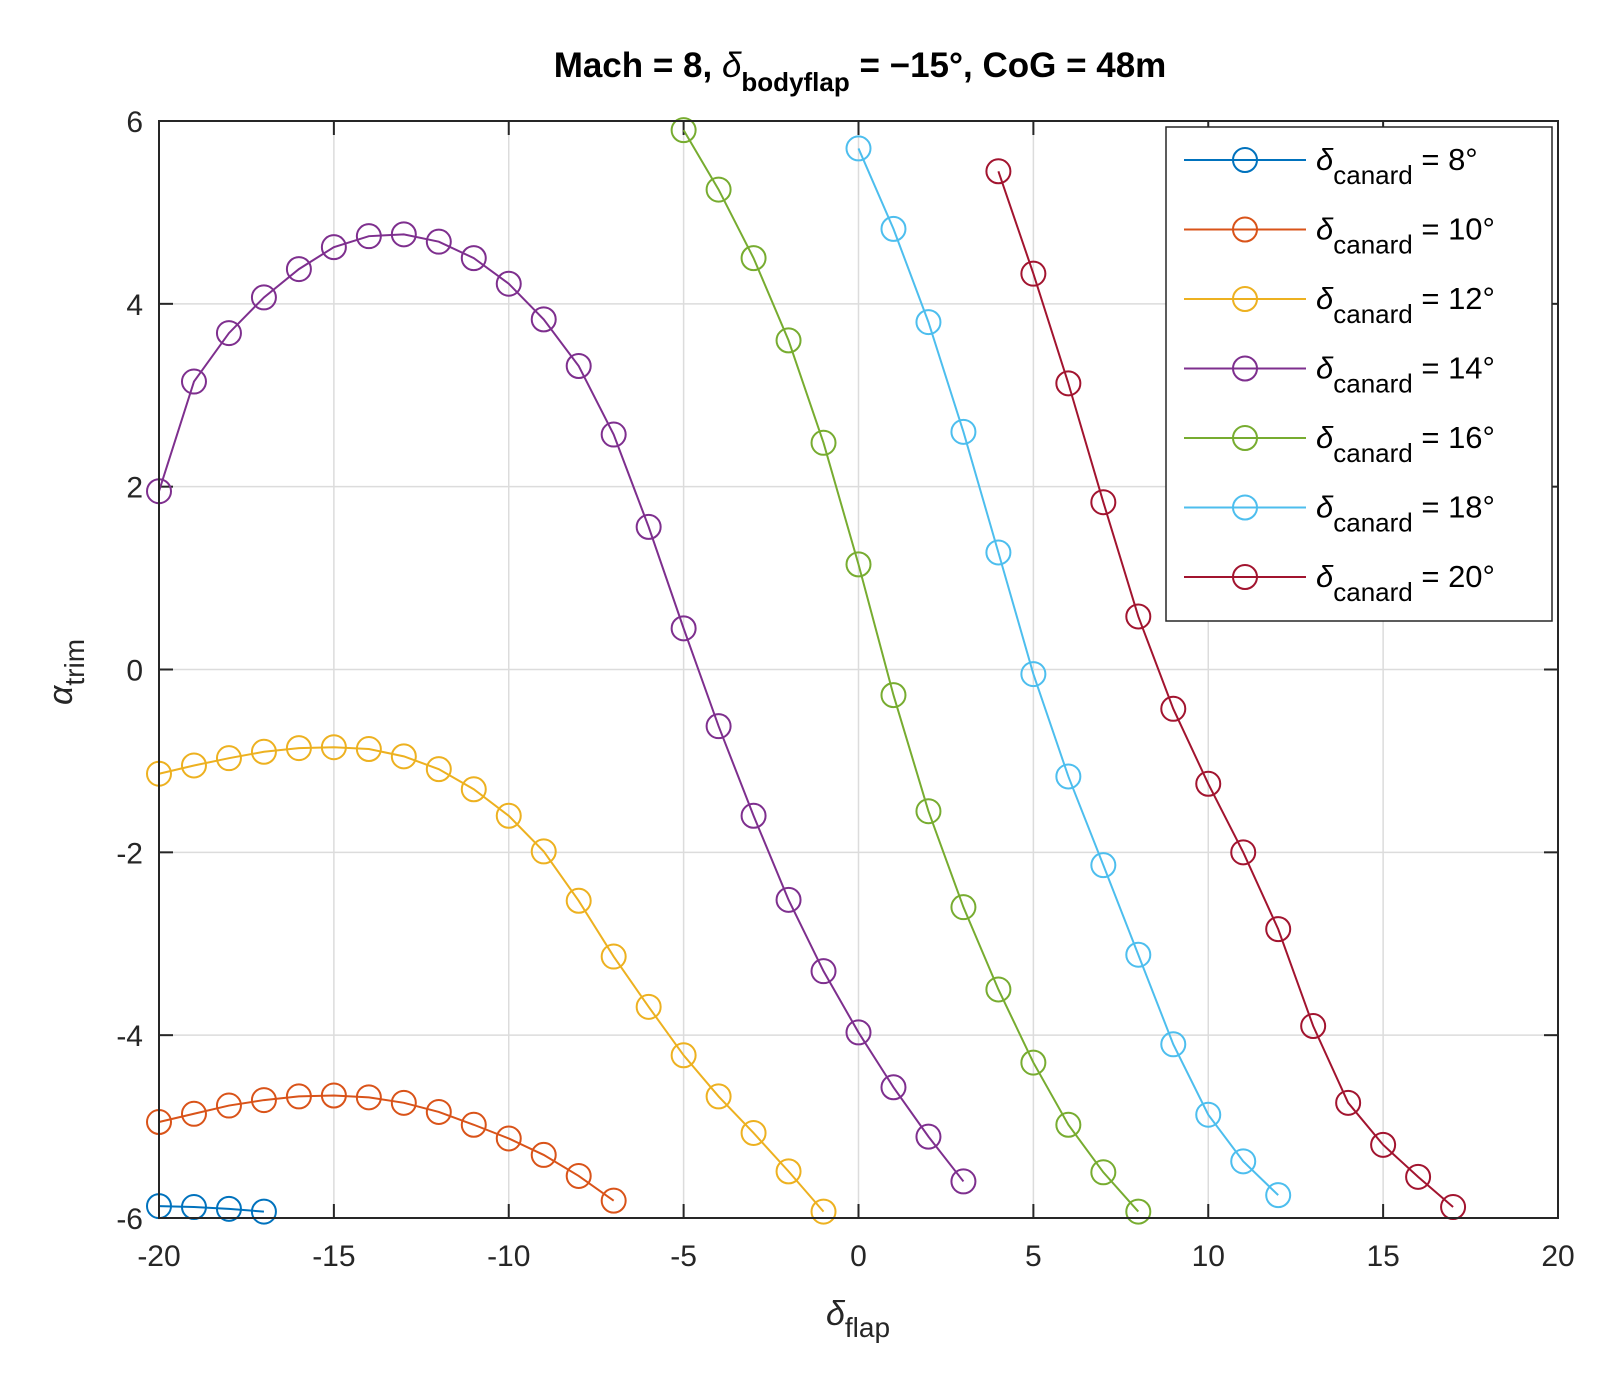  What do you see at coordinates (683, 1256) in the screenshot?
I see `x-tick-label: -5` at bounding box center [683, 1256].